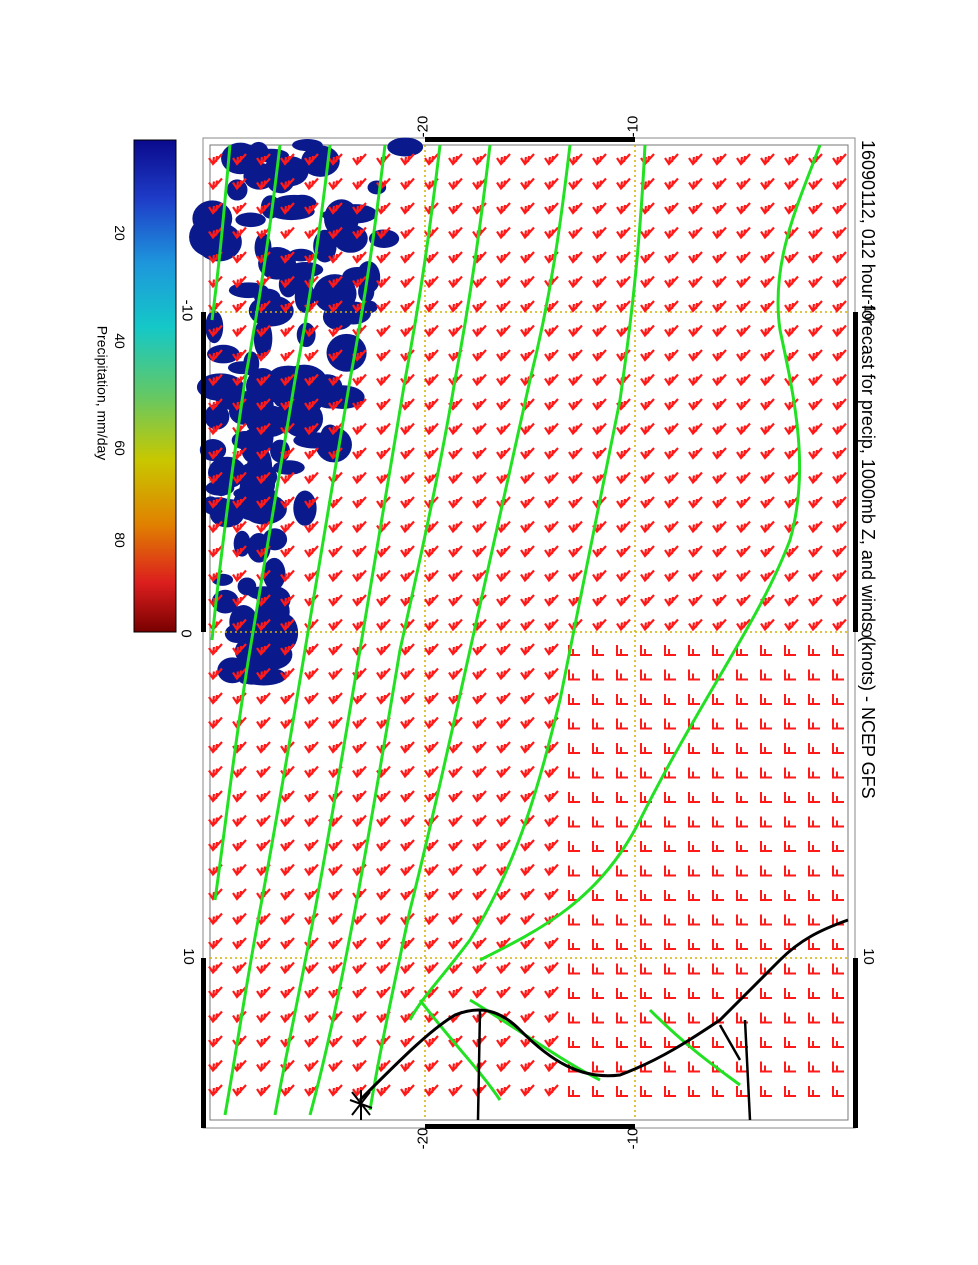 Image resolution: width=978 pixels, height=1265 pixels. What do you see at coordinates (272, 522) in the screenshot?
I see `contour-line` at bounding box center [272, 522].